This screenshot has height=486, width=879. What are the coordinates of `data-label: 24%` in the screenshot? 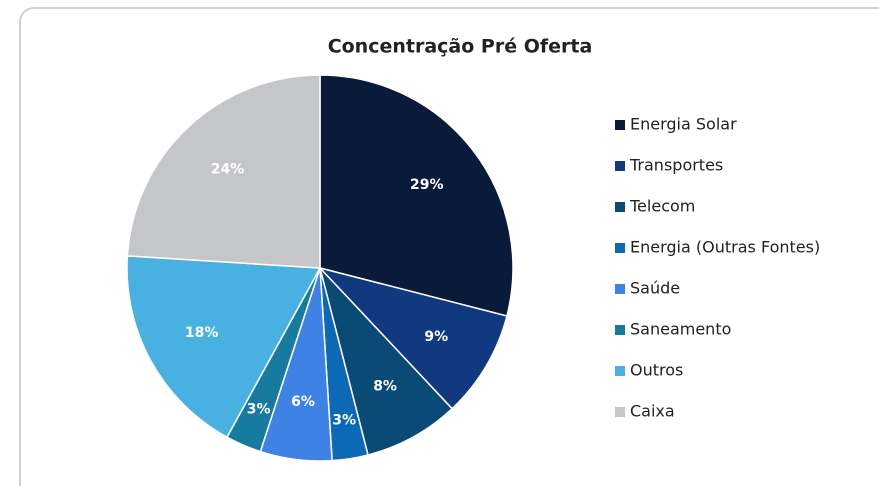 It's located at (228, 170).